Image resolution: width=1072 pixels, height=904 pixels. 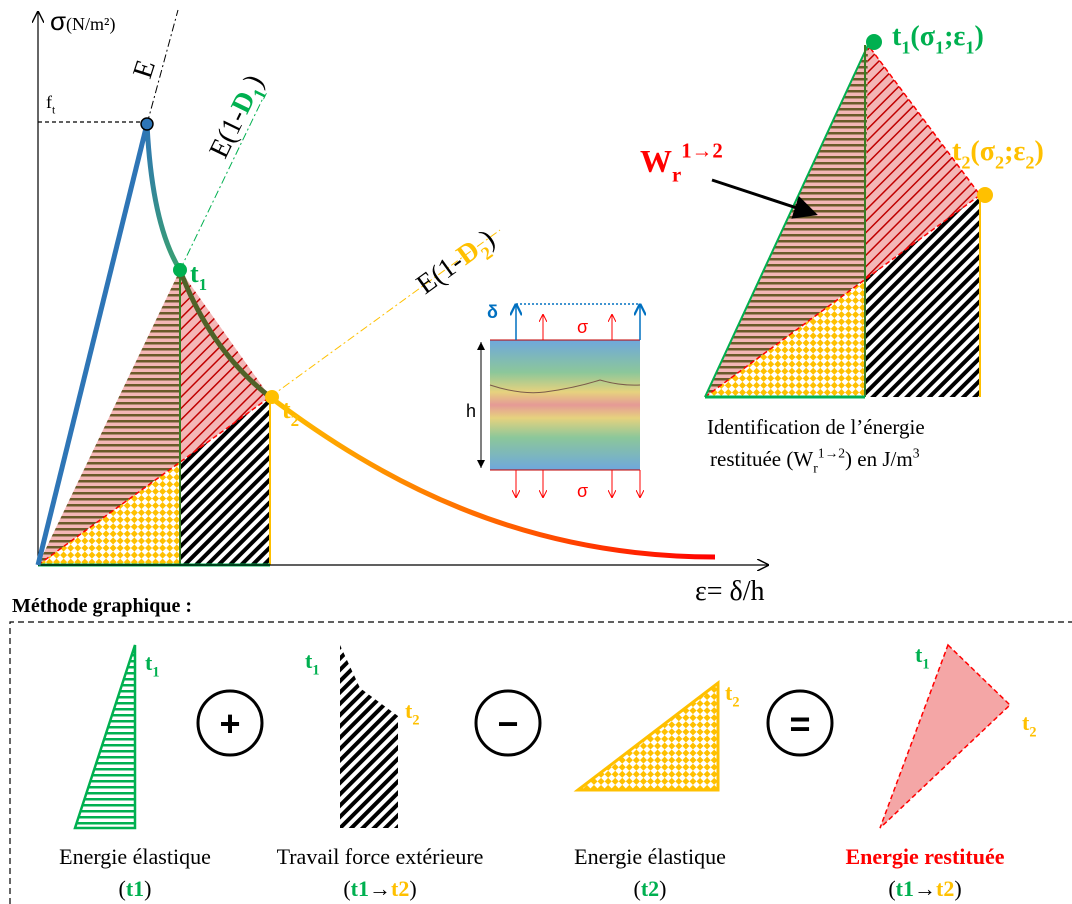 I want to click on caption-part: 3, so click(x=916, y=453).